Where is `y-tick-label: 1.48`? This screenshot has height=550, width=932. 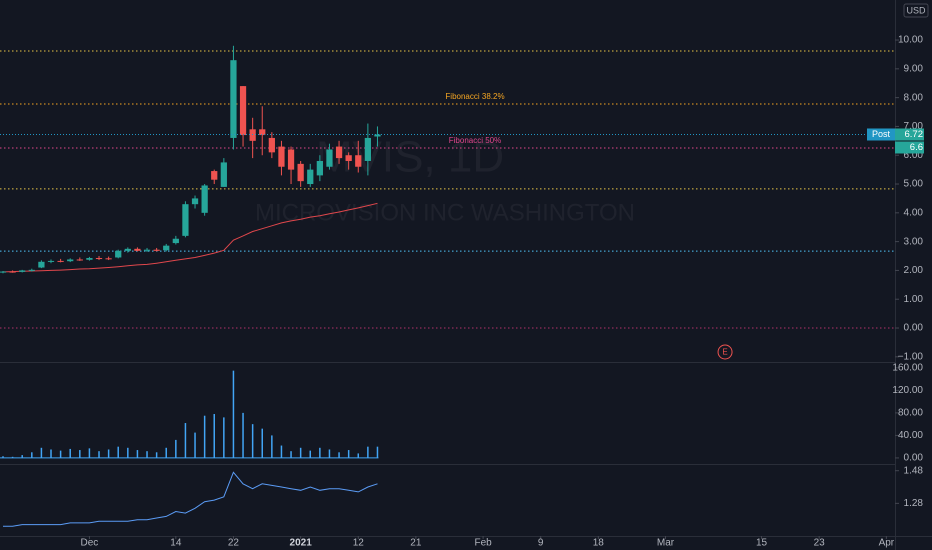
y-tick-label: 1.48 is located at coordinates (914, 470).